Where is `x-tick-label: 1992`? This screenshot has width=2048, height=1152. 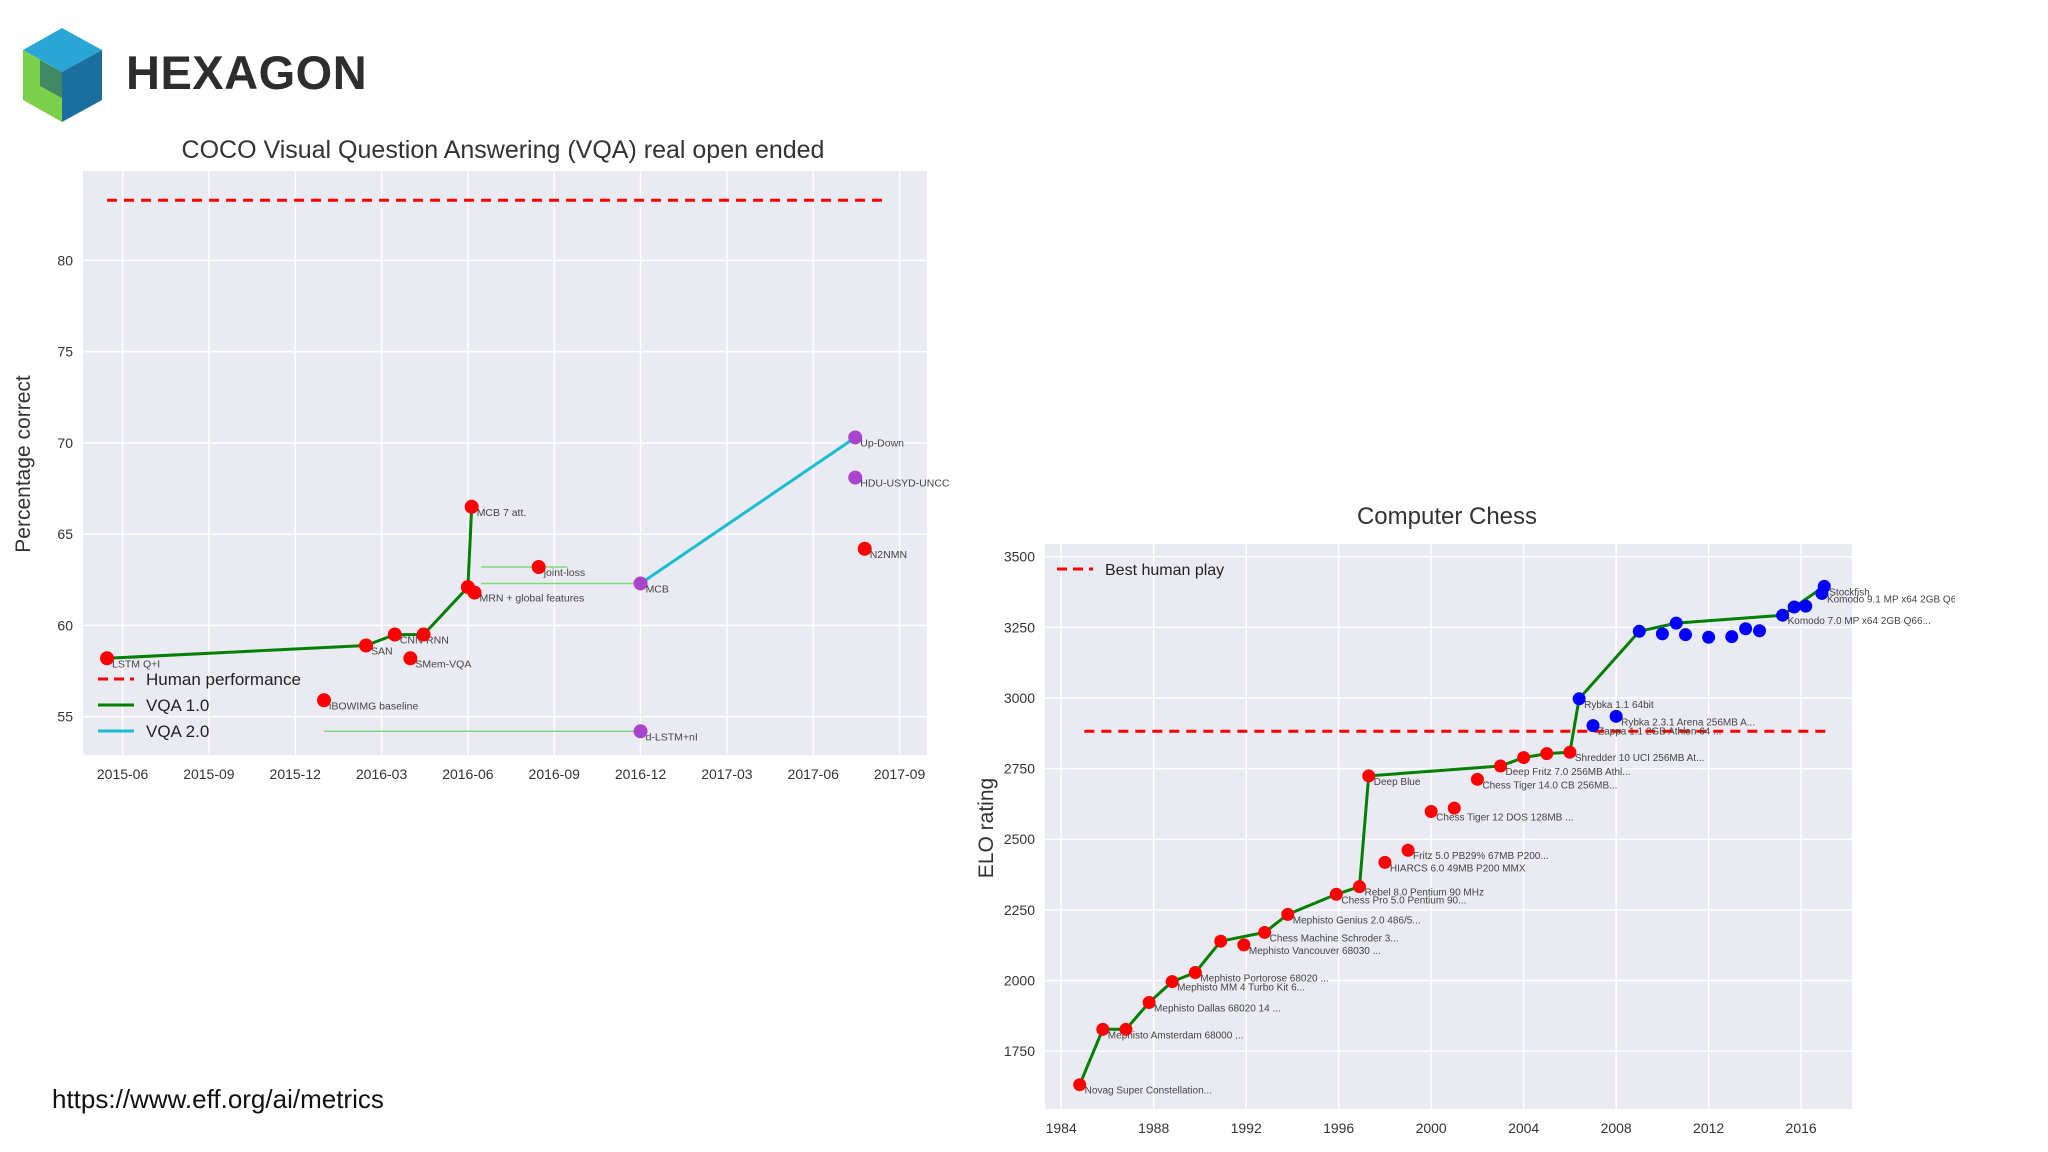 x-tick-label: 1992 is located at coordinates (1246, 1128).